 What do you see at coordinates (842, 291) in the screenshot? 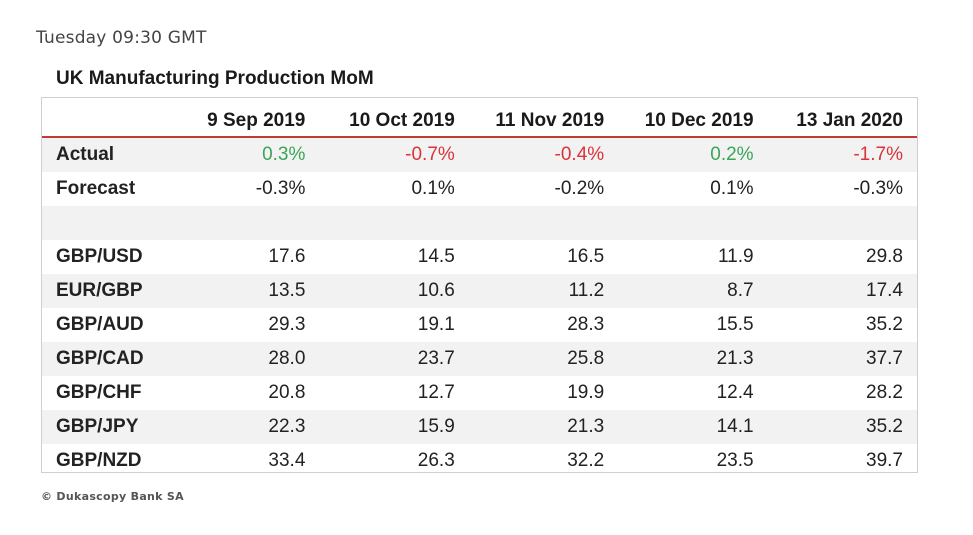
I see `pair-value: 17.4` at bounding box center [842, 291].